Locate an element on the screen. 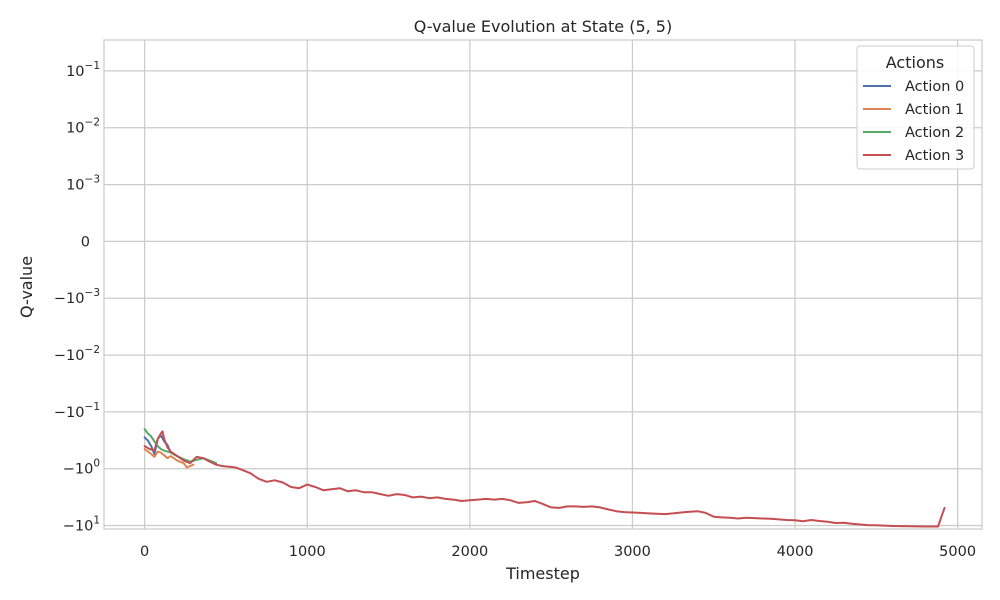  legend-label-action-2: Action 2 is located at coordinates (934, 133).